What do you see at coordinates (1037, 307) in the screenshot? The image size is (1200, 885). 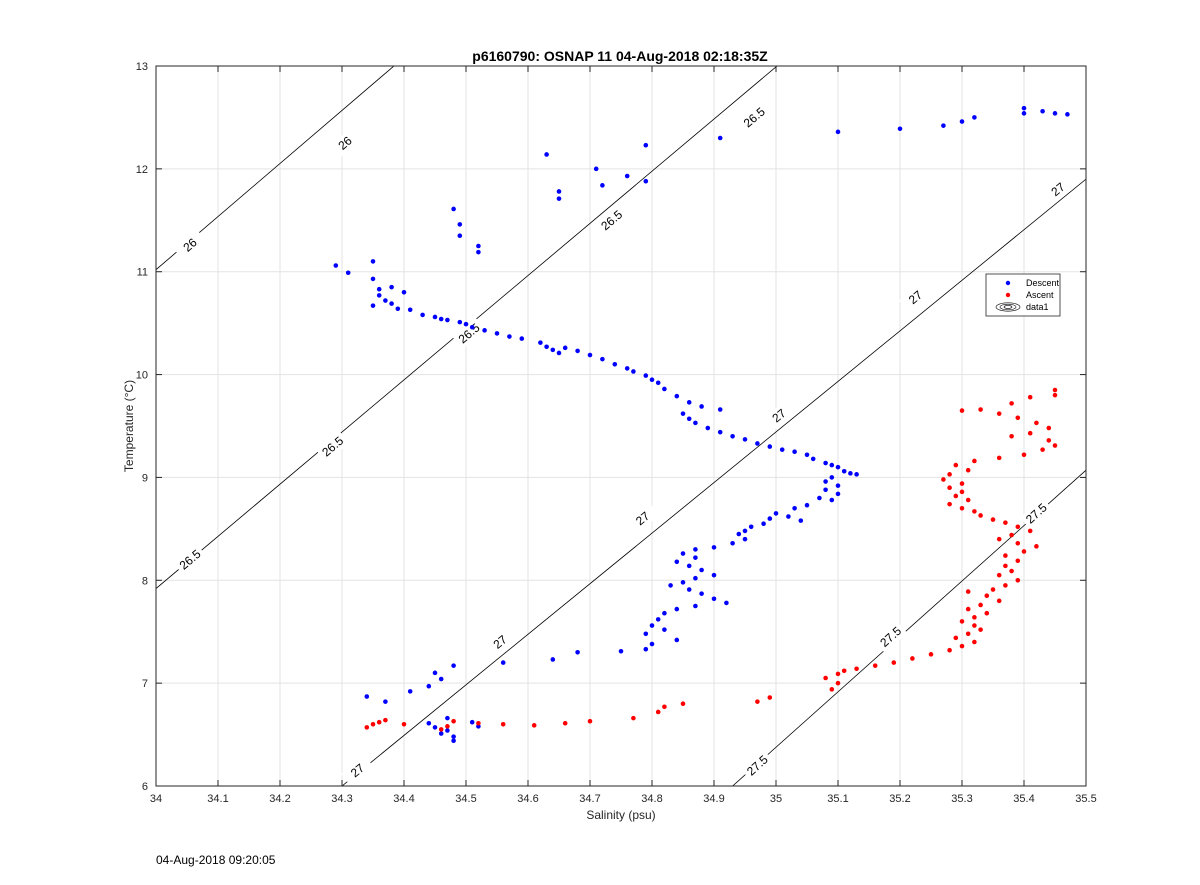 I see `legend-label: data1` at bounding box center [1037, 307].